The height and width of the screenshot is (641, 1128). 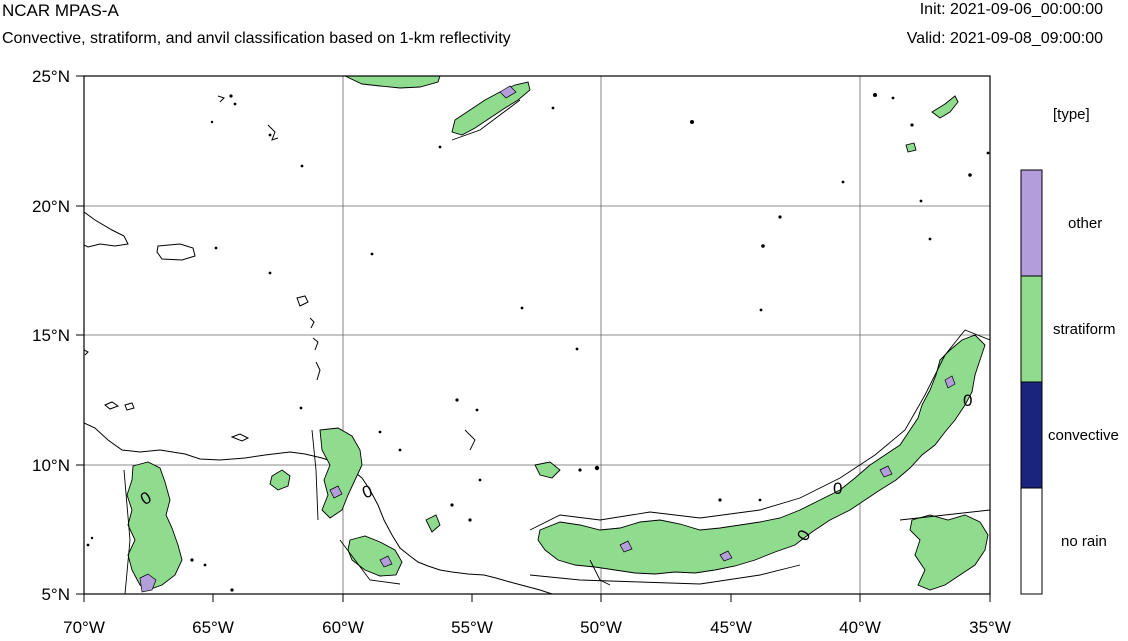 I want to click on legend-colorbar, so click(x=1031, y=382).